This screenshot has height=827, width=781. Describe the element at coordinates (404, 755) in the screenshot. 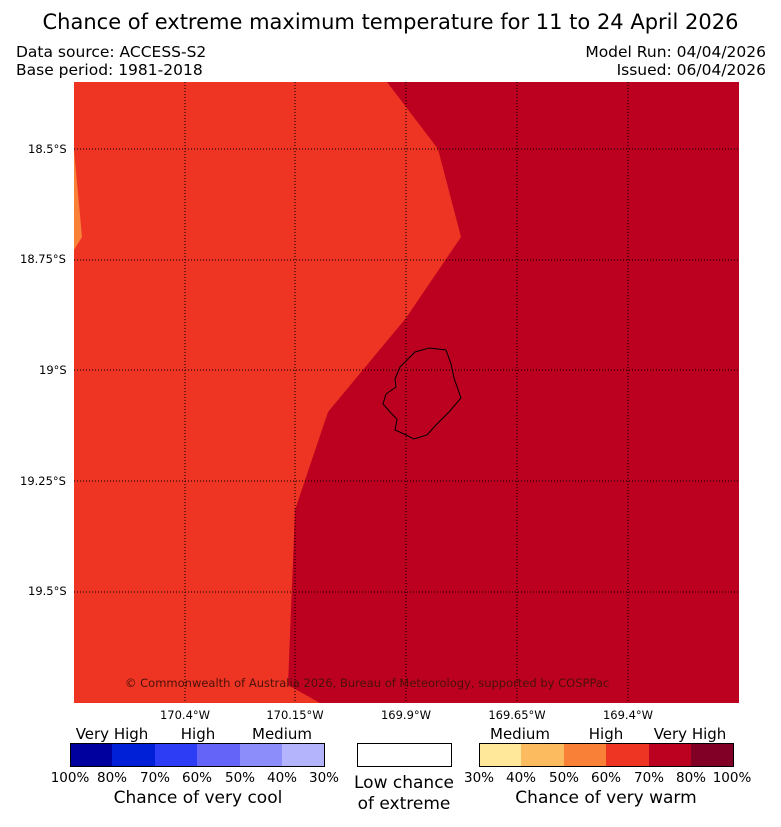

I see `neutral-swatch` at that location.